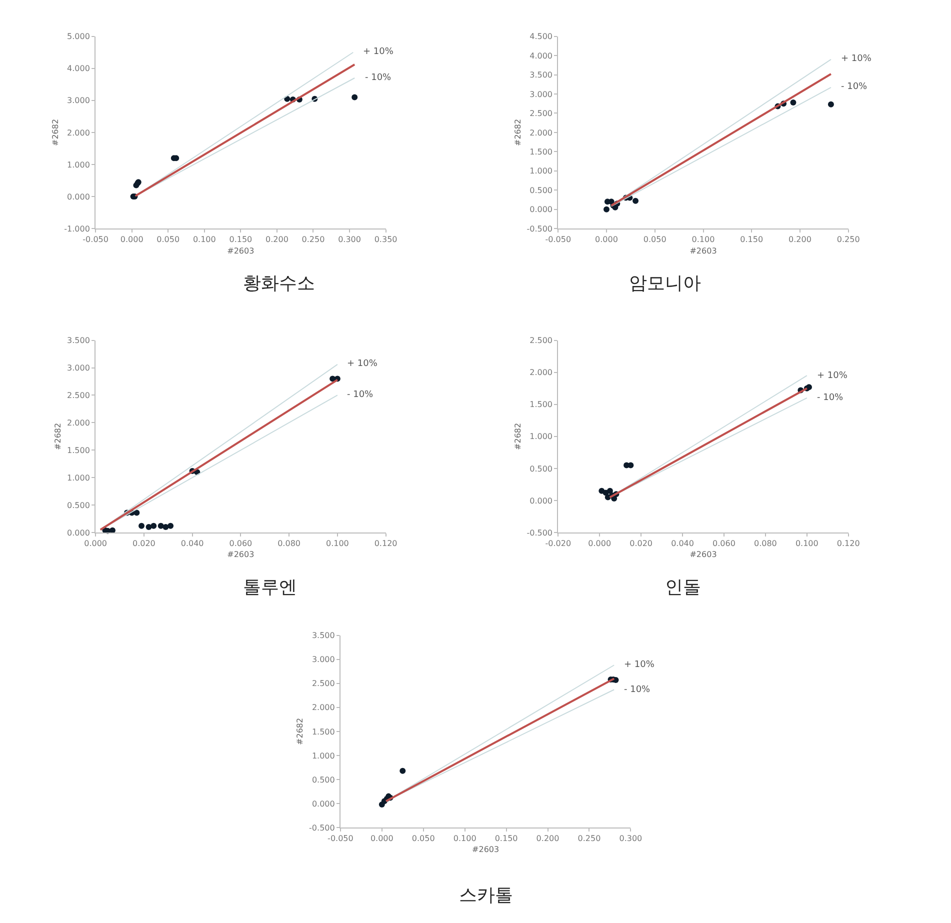 The height and width of the screenshot is (923, 951). I want to click on x-tick-label: -0.020, so click(558, 543).